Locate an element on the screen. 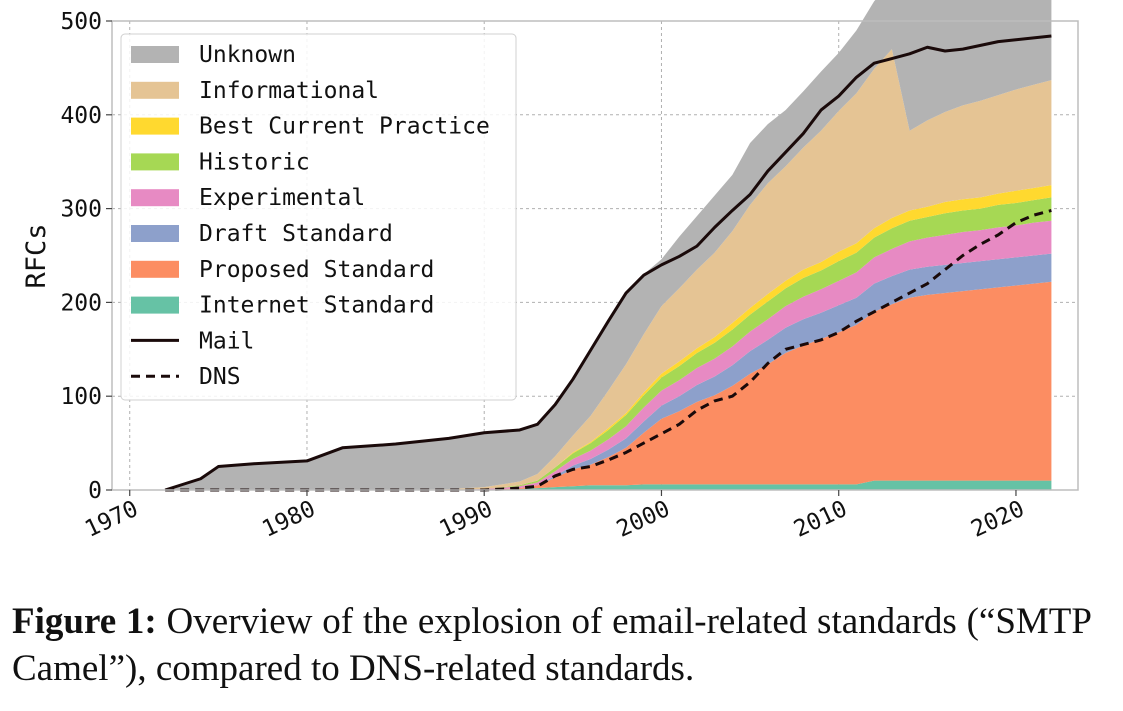 This screenshot has height=711, width=1123. y-tick-label-200: 200 is located at coordinates (81, 303).